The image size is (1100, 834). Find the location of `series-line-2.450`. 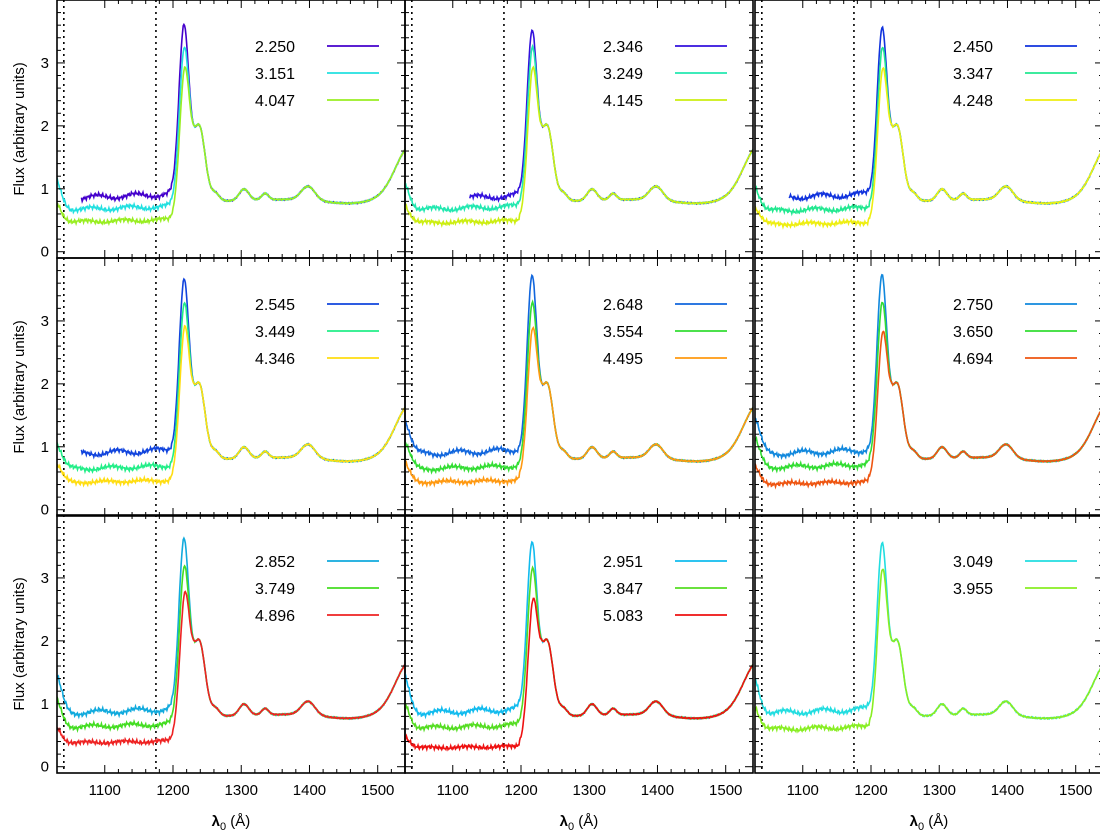

series-line-2.450 is located at coordinates (944, 115).